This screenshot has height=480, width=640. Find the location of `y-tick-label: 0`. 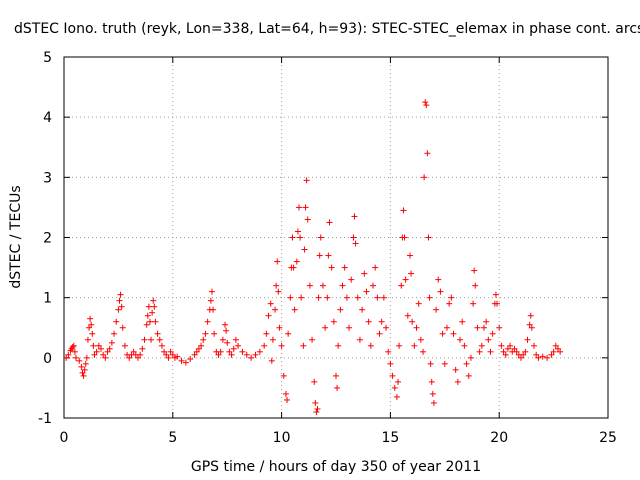

y-tick-label: 0 is located at coordinates (47, 359).